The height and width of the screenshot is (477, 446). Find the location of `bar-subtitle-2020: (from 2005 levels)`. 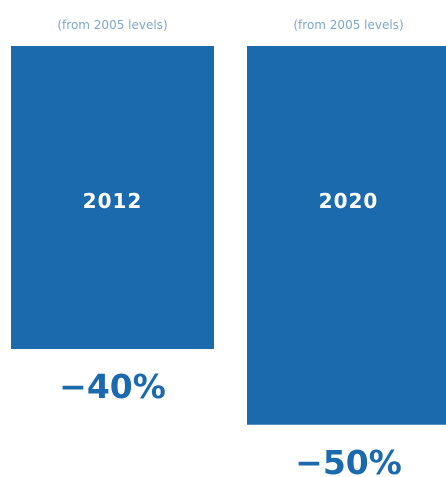

bar-subtitle-2020: (from 2005 levels) is located at coordinates (348, 25).